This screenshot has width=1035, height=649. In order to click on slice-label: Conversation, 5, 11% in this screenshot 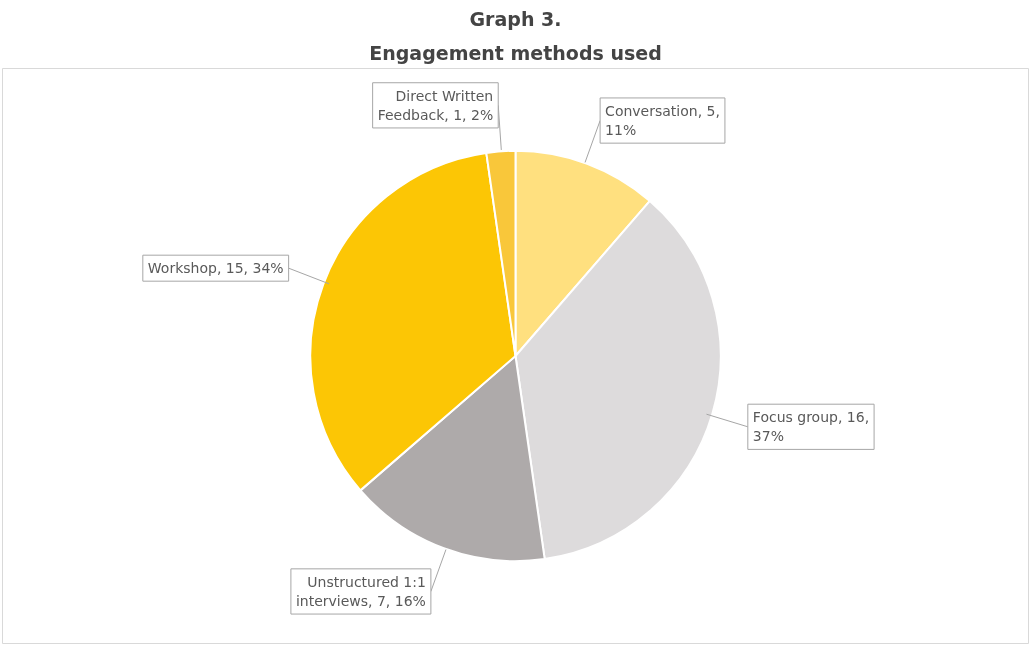, I will do `click(662, 120)`.